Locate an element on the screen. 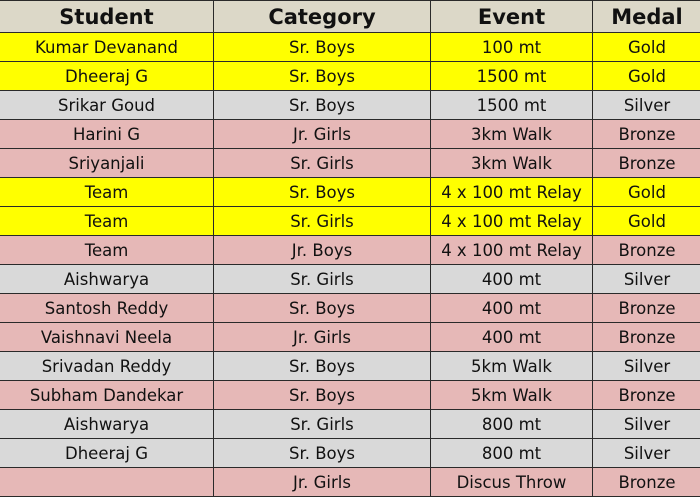 The height and width of the screenshot is (497, 700). cell-student: Sriyanjali is located at coordinates (107, 163).